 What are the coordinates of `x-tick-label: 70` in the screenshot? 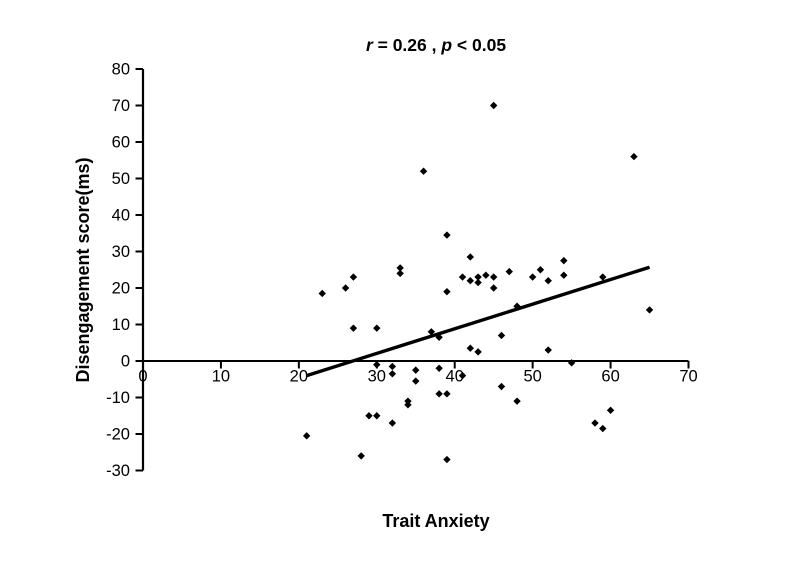 It's located at (688, 377).